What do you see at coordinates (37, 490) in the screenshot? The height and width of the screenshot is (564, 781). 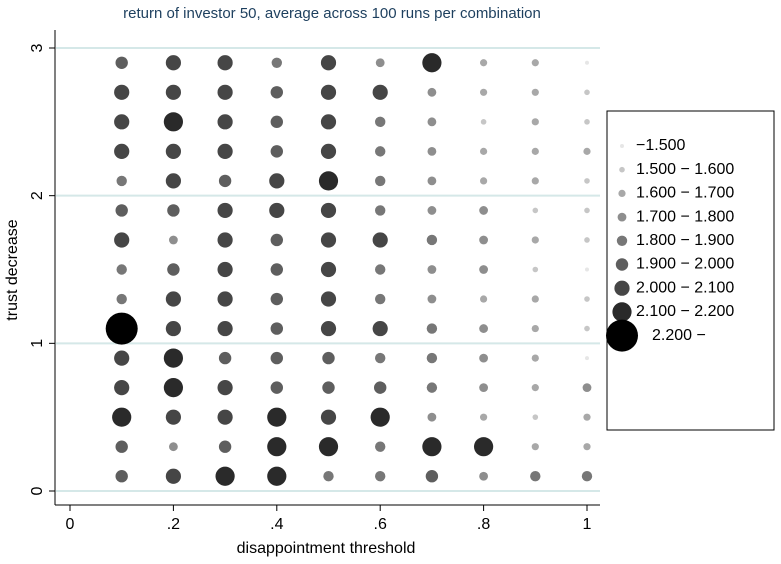 I see `y-tick-label: 0` at bounding box center [37, 490].